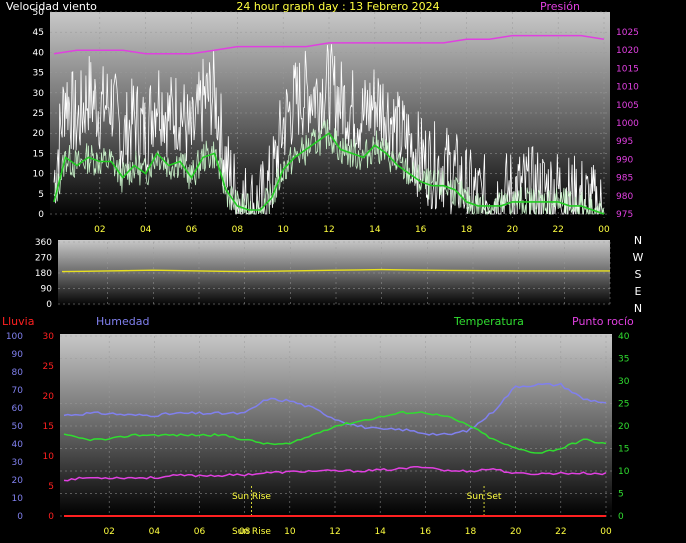 The image size is (686, 543). I want to click on rain-title: Lluvia, so click(18, 321).